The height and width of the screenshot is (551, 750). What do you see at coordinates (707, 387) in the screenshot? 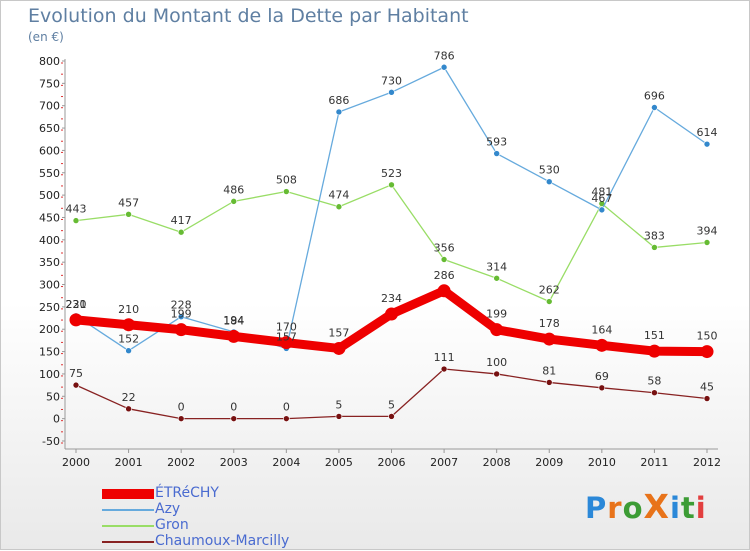
I see `data-label-chaumoux-marcilly: 45` at bounding box center [707, 387].